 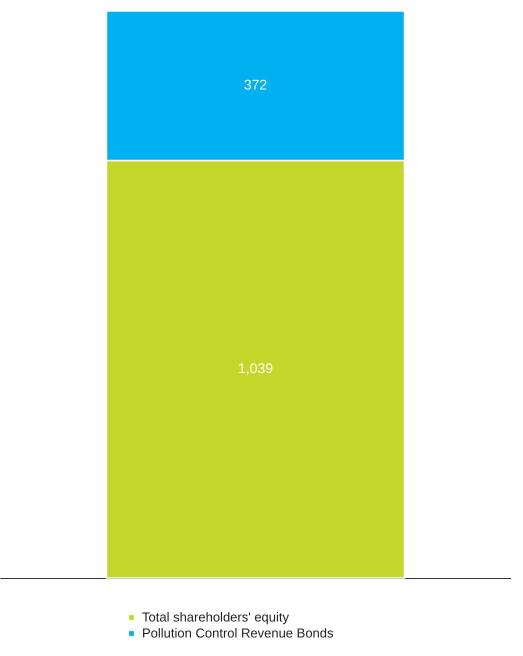 I want to click on legend-label: Total shareholders' equity, so click(x=216, y=617).